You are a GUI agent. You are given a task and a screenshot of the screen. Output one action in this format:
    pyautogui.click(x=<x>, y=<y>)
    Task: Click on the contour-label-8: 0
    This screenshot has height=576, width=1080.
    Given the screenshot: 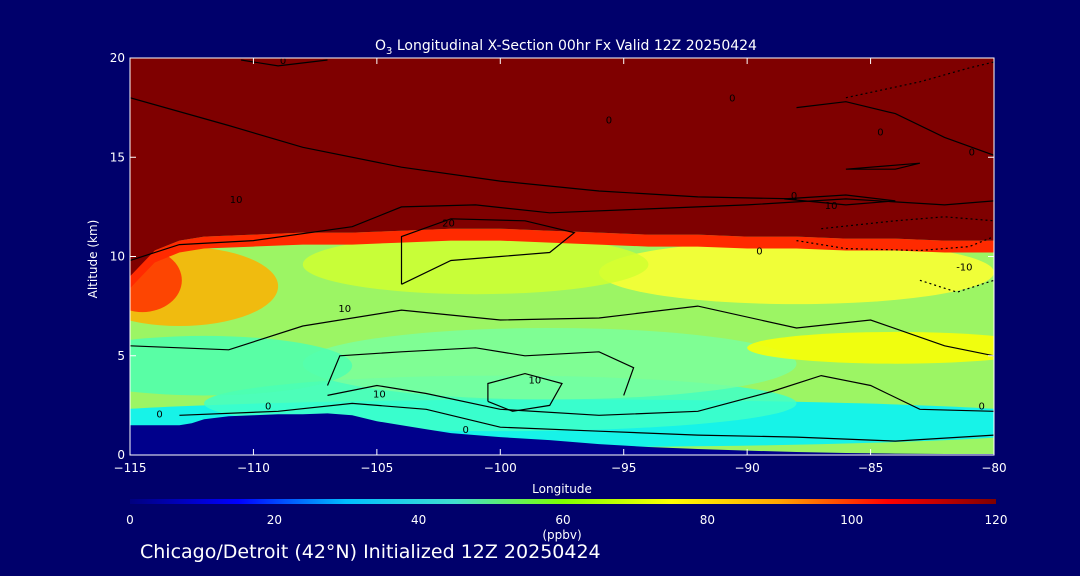 What is the action you would take?
    pyautogui.click(x=759, y=252)
    